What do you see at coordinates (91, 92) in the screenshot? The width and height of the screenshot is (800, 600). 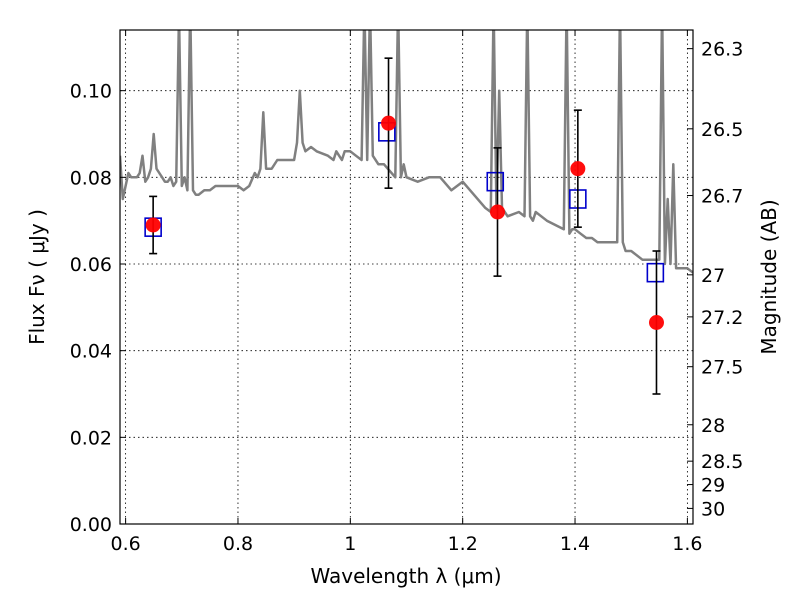 I see `y-tick-label: 0.10` at bounding box center [91, 92].